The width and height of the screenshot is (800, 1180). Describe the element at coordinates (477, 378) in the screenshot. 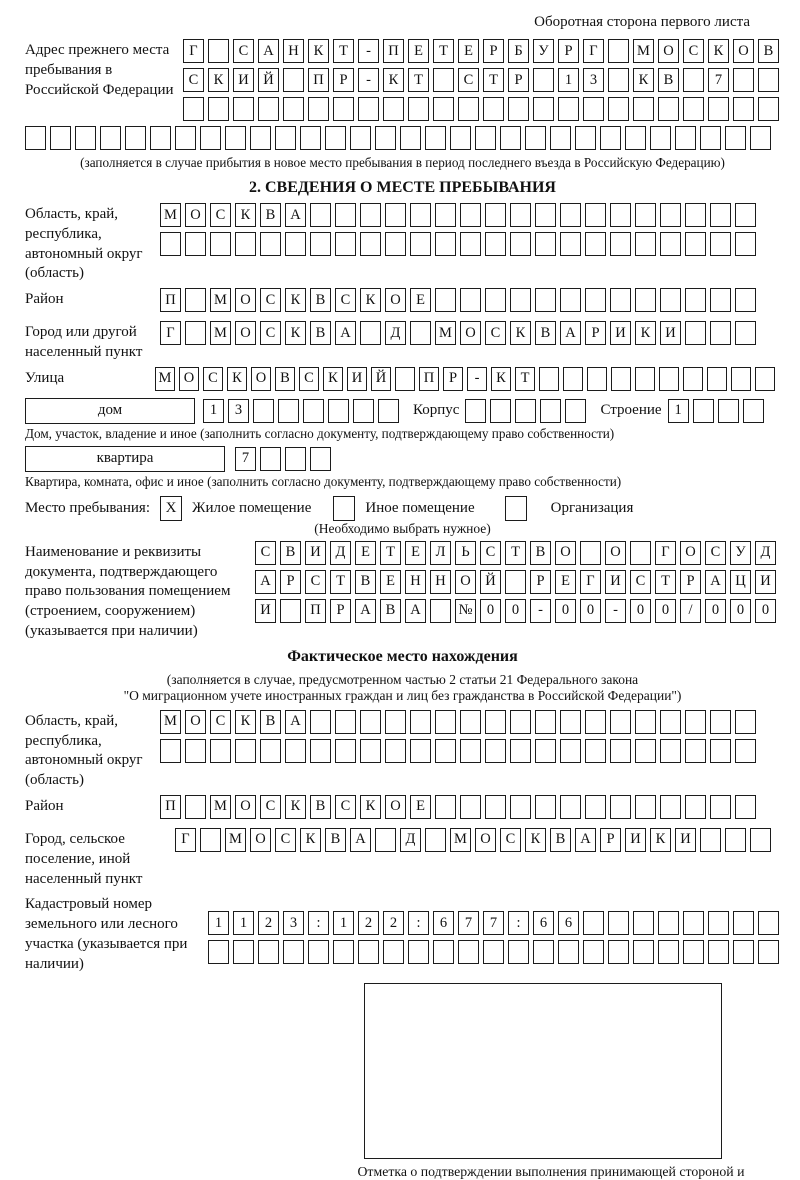

I see `form-cell: -` at that location.